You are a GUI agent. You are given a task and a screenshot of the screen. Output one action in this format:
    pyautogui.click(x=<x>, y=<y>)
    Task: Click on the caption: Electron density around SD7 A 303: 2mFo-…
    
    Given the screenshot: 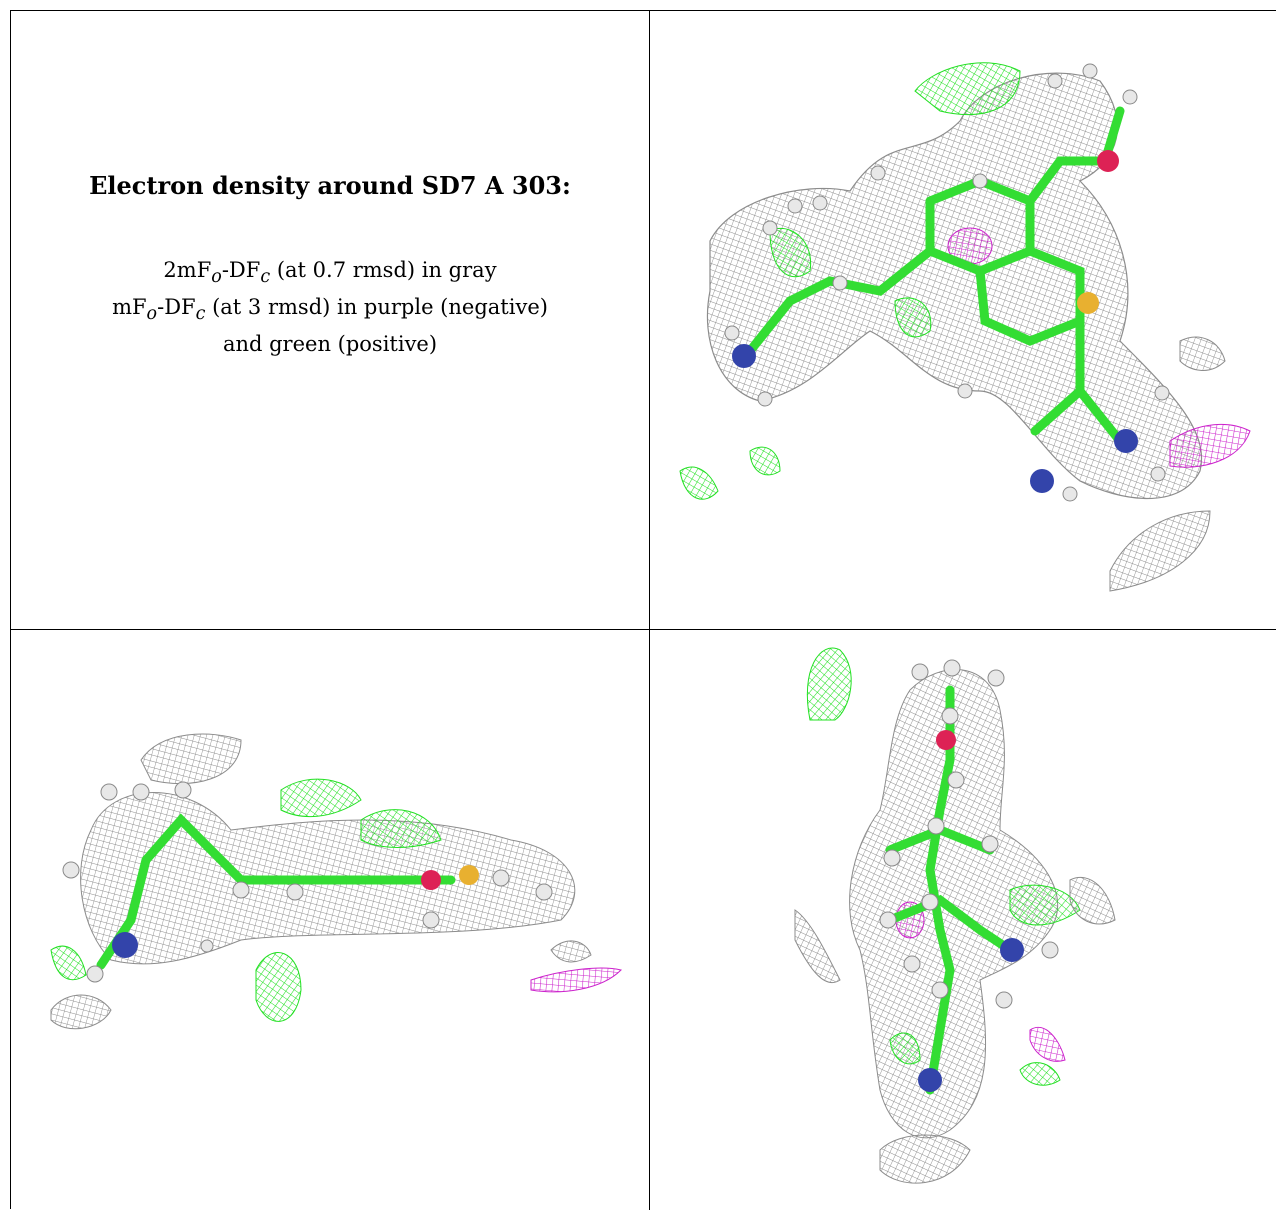 What is the action you would take?
    pyautogui.click(x=330, y=265)
    